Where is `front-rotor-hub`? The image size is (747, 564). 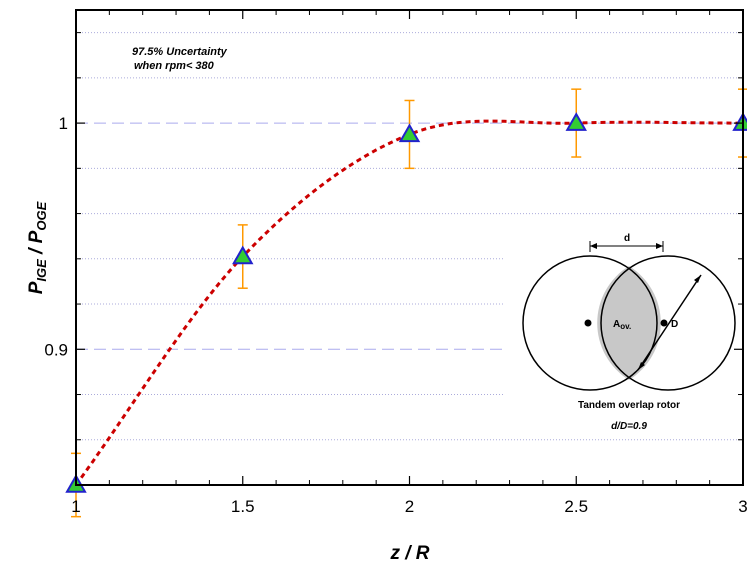 front-rotor-hub is located at coordinates (588, 323).